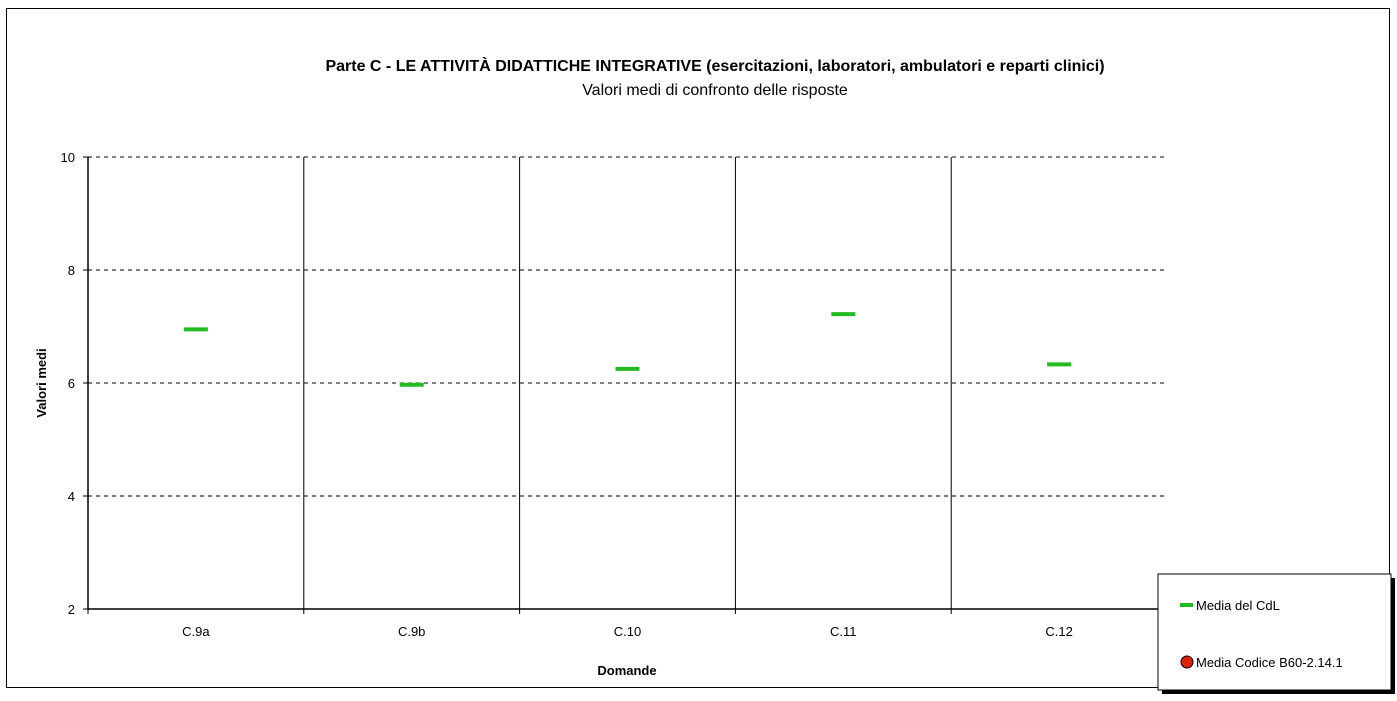 This screenshot has width=1397, height=701. What do you see at coordinates (1269, 662) in the screenshot?
I see `legend-label-codice: Media Codice B60-2.14.1` at bounding box center [1269, 662].